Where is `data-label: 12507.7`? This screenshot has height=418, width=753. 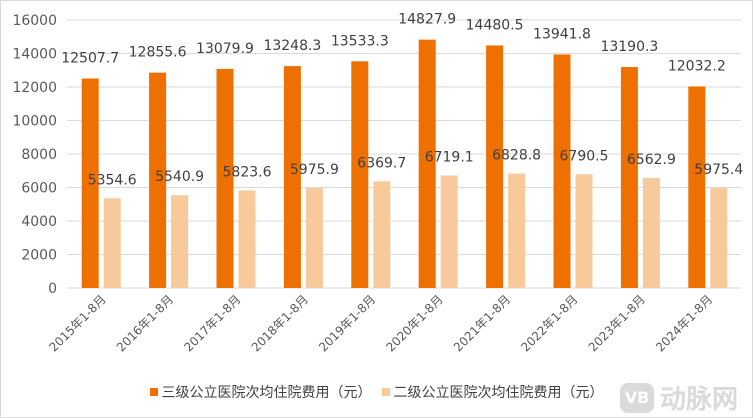 data-label: 12507.7 is located at coordinates (90, 58).